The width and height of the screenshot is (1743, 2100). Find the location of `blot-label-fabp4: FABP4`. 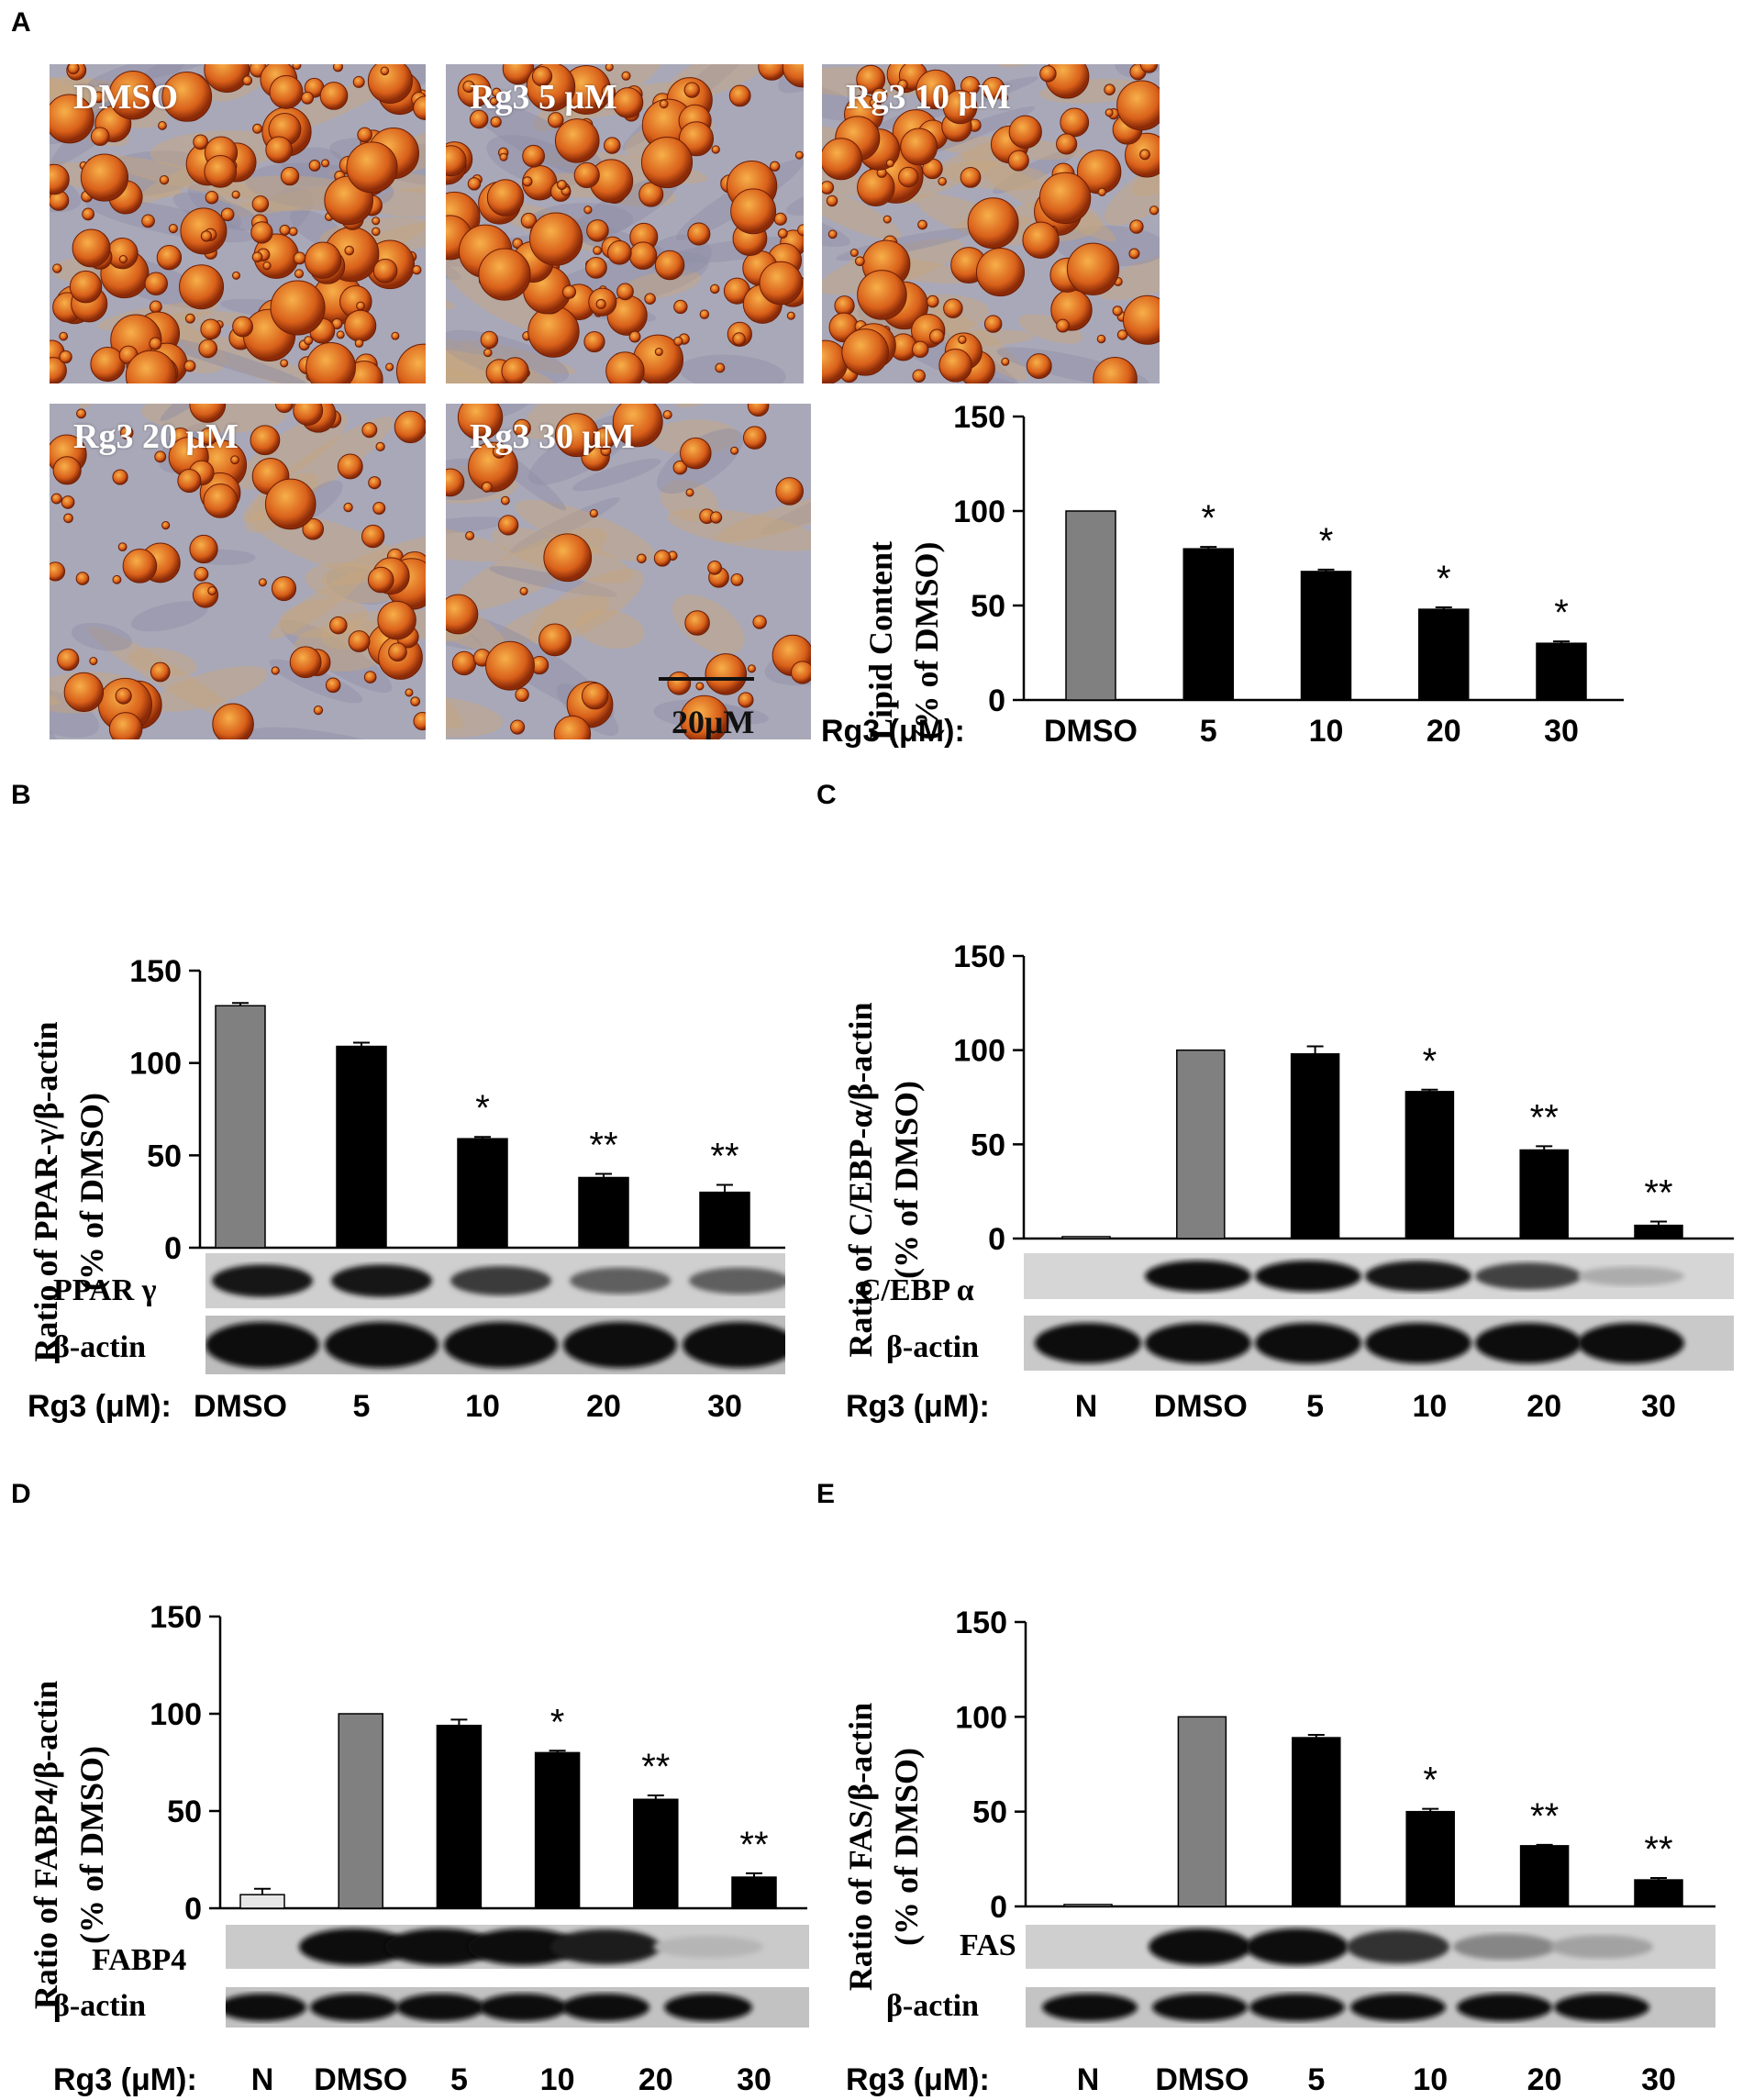

blot-label-fabp4: FABP4 is located at coordinates (139, 1960).